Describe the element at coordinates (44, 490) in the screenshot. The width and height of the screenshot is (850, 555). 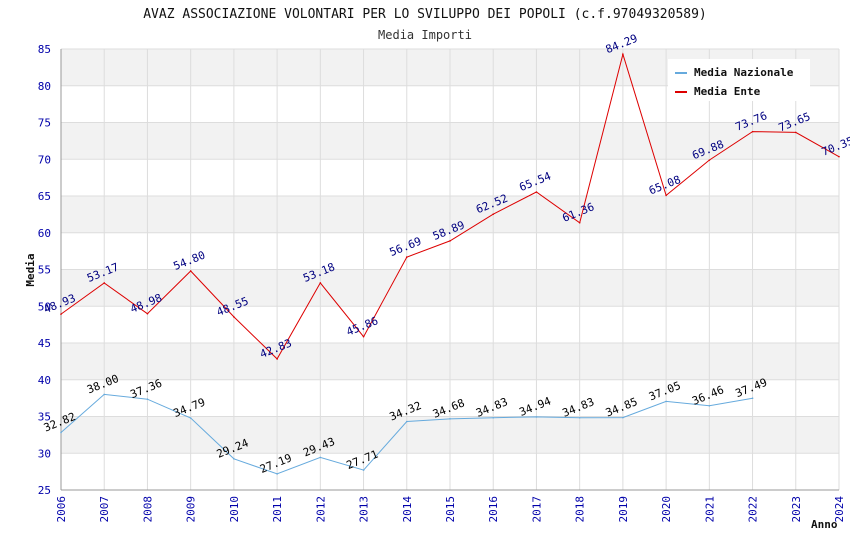
I see `y-tick-label: 25` at that location.